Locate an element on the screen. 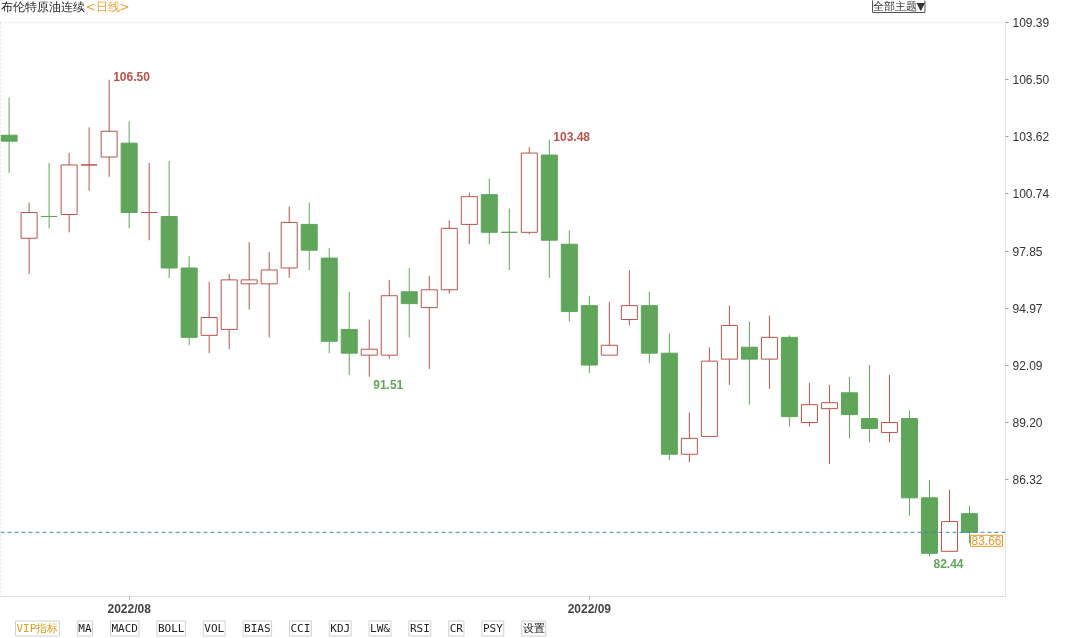 This screenshot has height=638, width=1082. text: LW& is located at coordinates (380, 628).